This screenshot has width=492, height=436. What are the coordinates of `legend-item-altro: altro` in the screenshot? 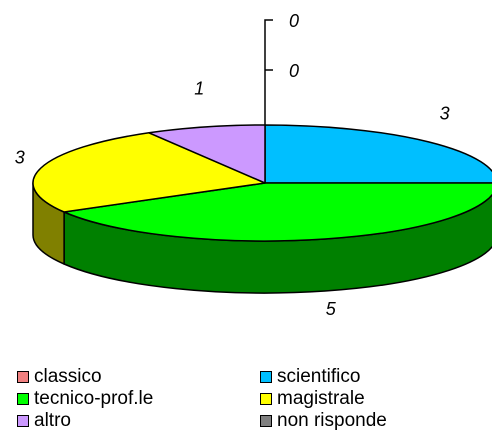 It's located at (44, 421).